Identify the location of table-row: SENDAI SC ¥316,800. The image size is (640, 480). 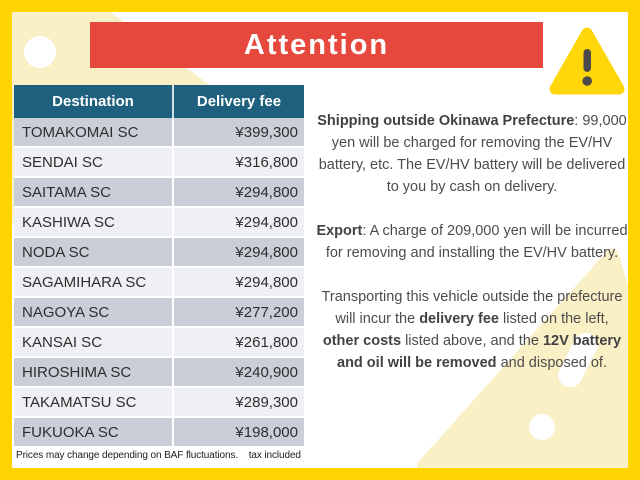
(159, 163).